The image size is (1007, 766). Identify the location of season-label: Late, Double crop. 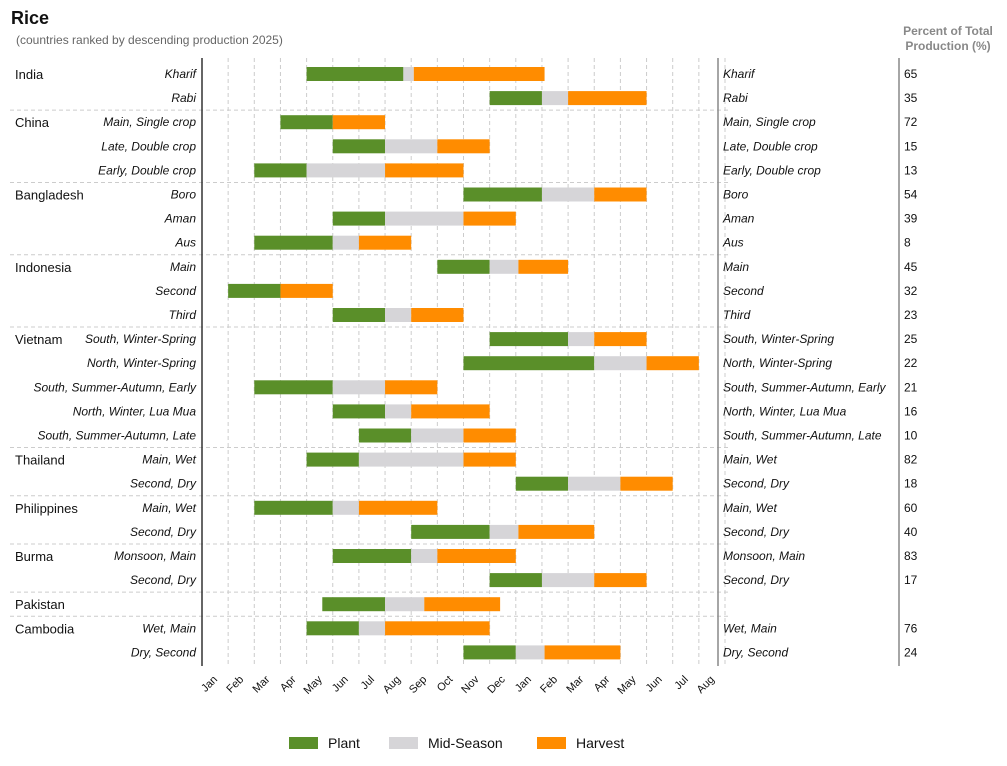
(148, 146).